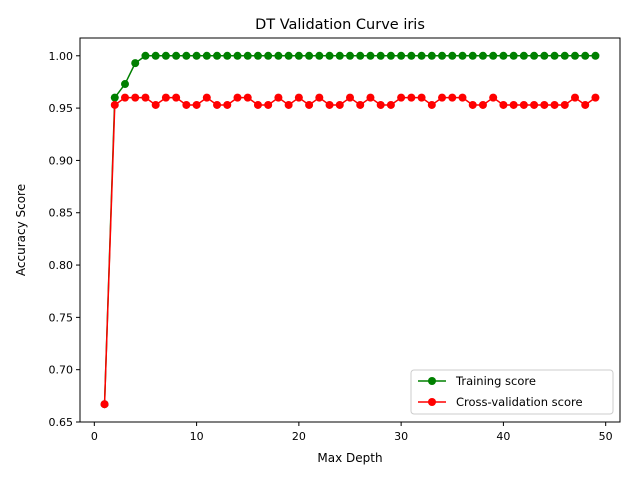 This screenshot has height=480, width=640. I want to click on legend: Training score Cross-validation score, so click(512, 392).